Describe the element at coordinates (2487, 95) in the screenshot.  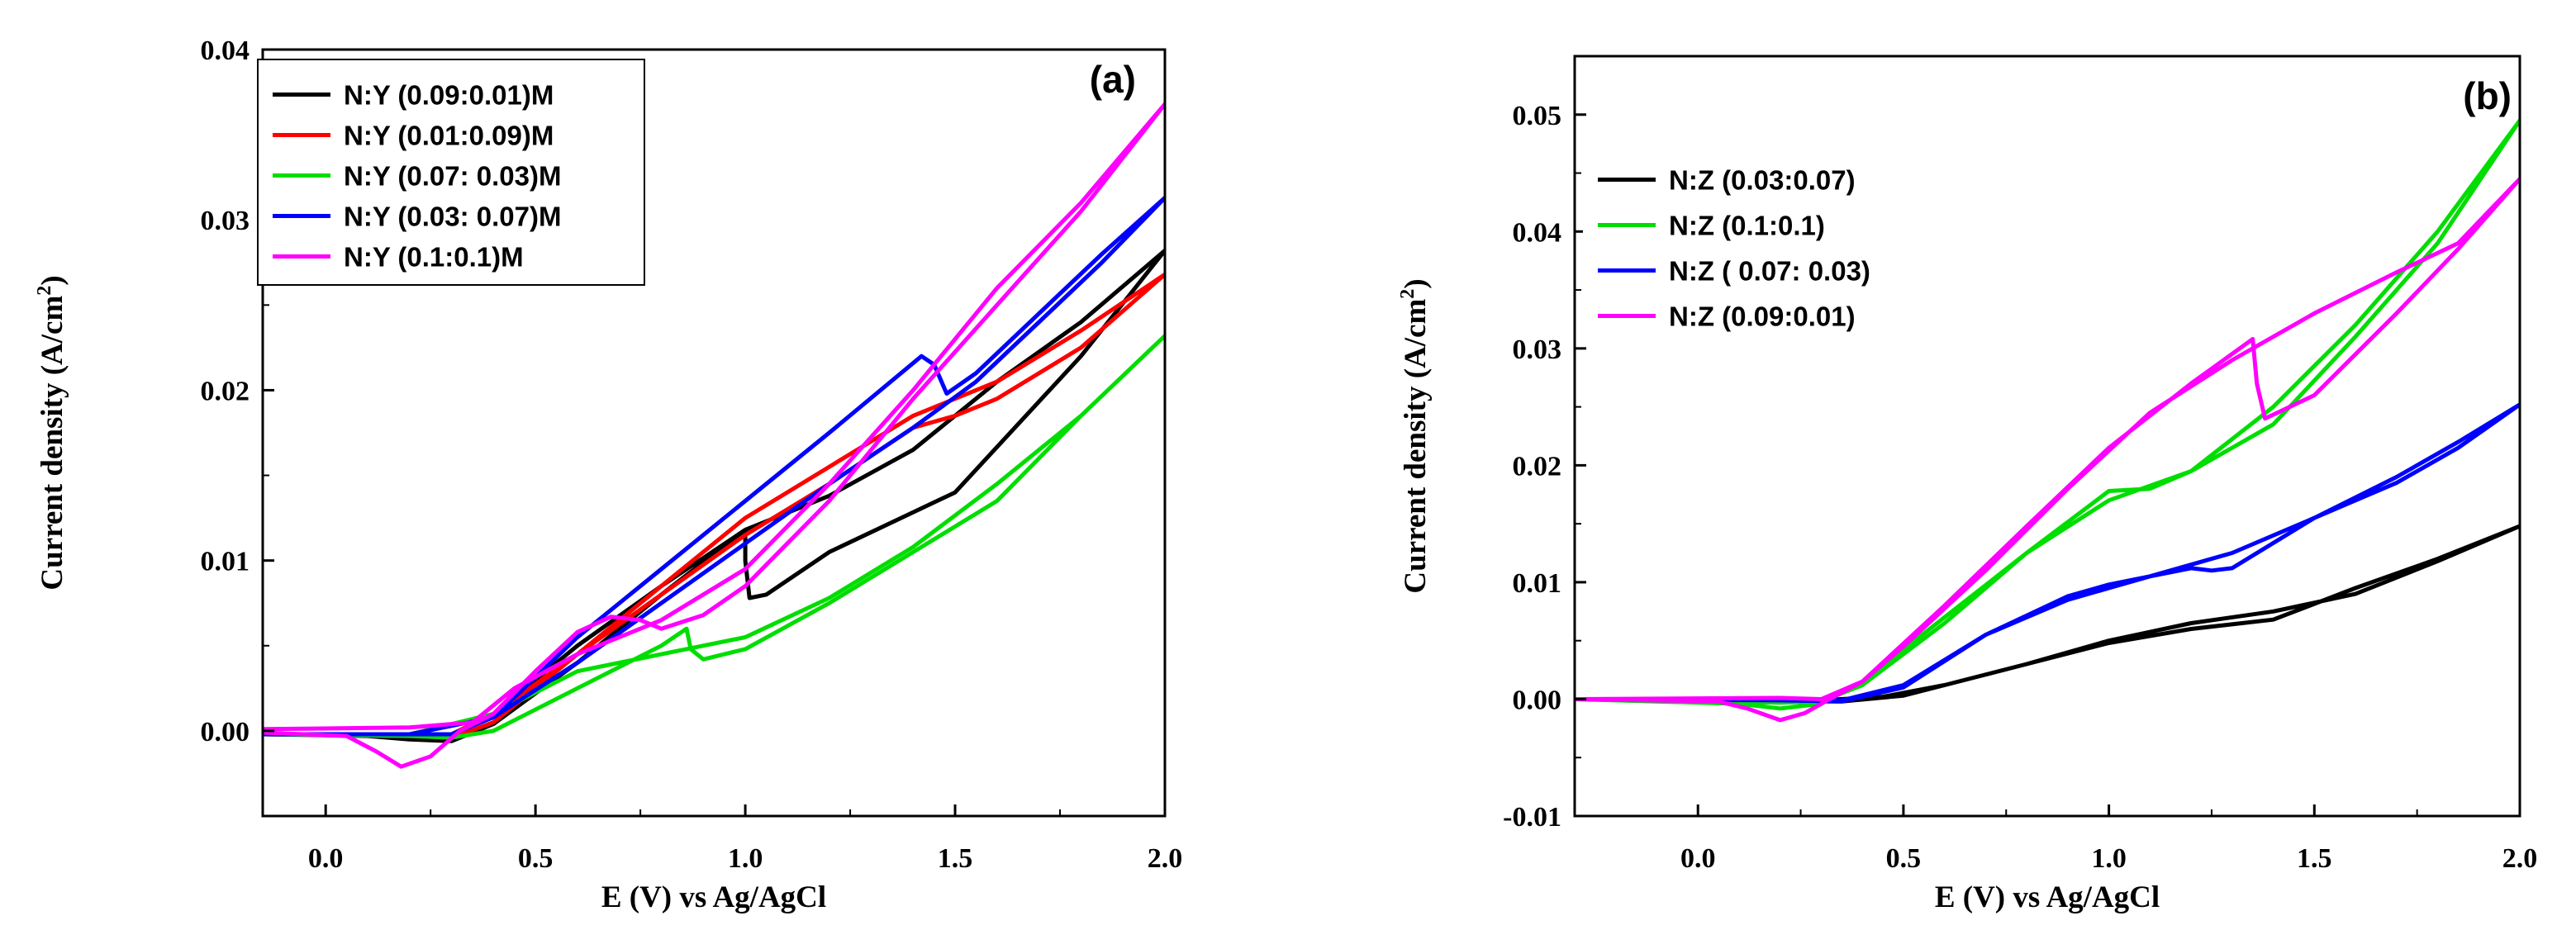
I see `panel-label: (b)` at that location.